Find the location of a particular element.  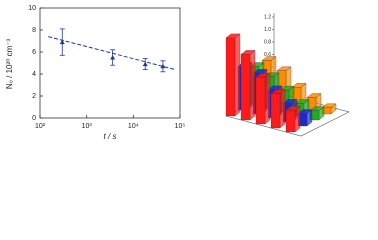

x-axis-label: t / s is located at coordinates (110, 136).